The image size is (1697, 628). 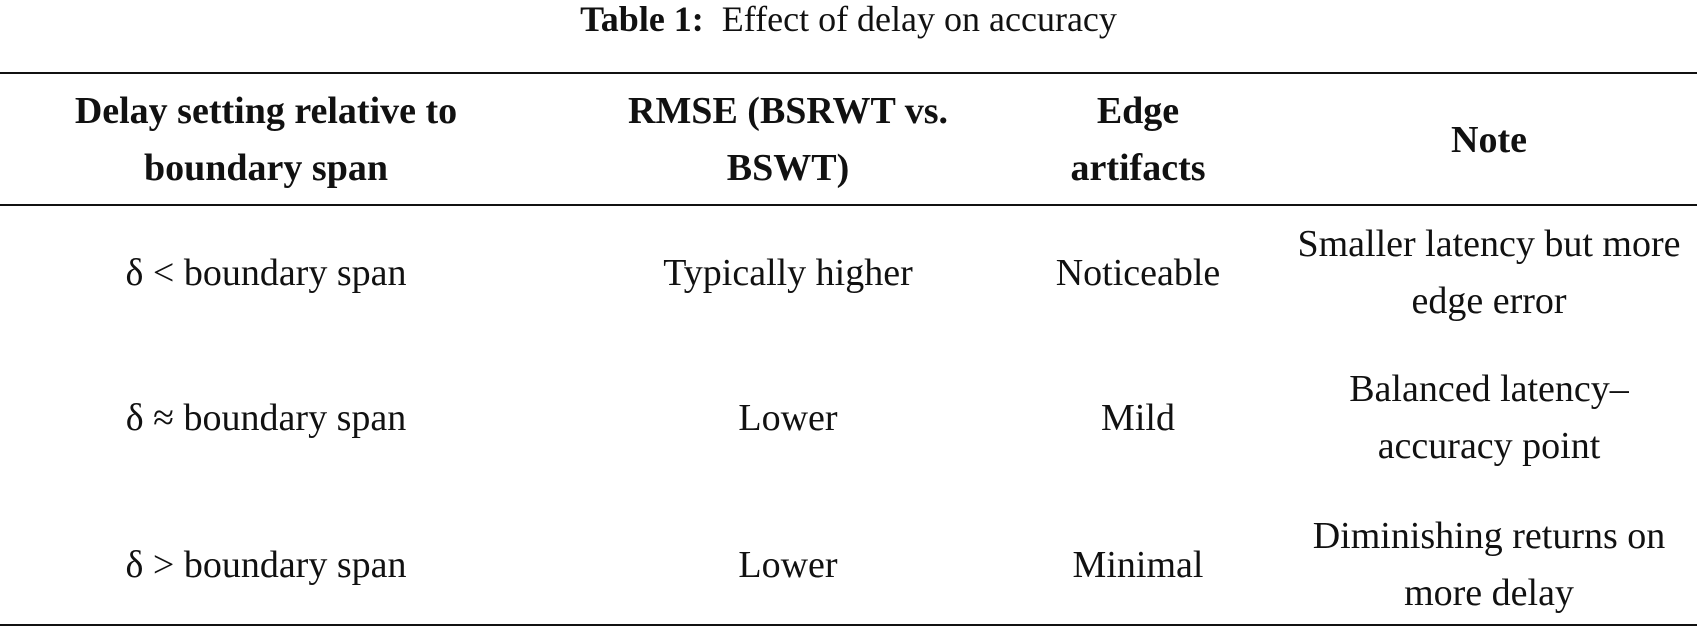 What do you see at coordinates (788, 139) in the screenshot?
I see `header-cell: RMSE (BSRWT vs. BSWT)` at bounding box center [788, 139].